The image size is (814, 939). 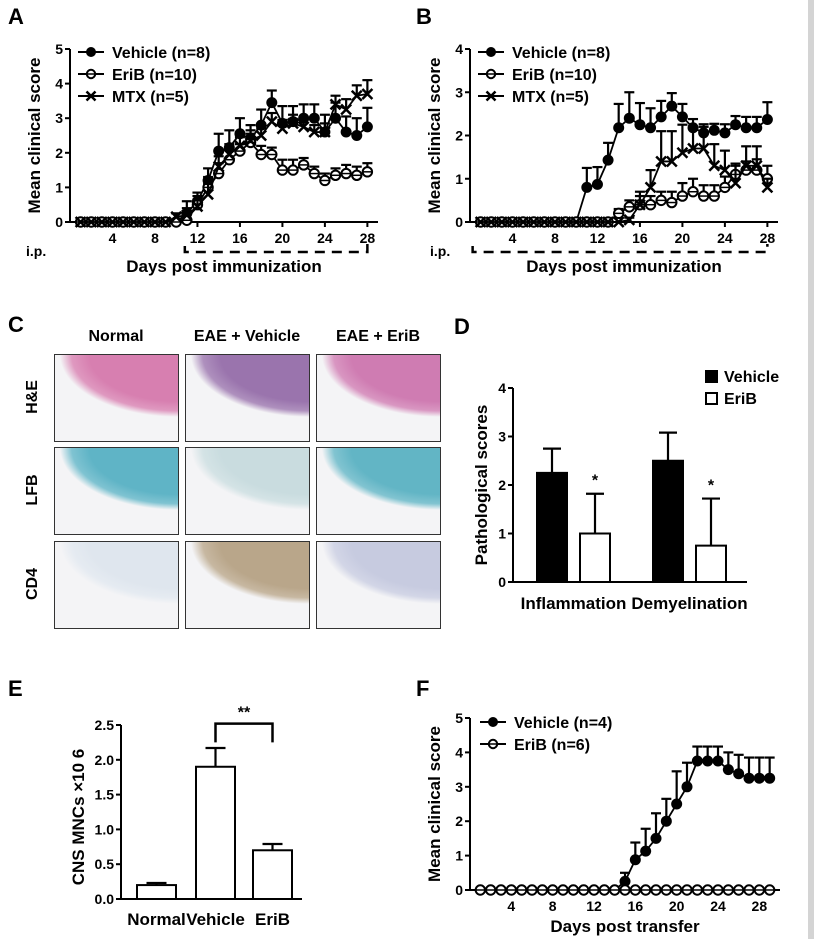 I want to click on legend-marker, so click(x=91, y=52).